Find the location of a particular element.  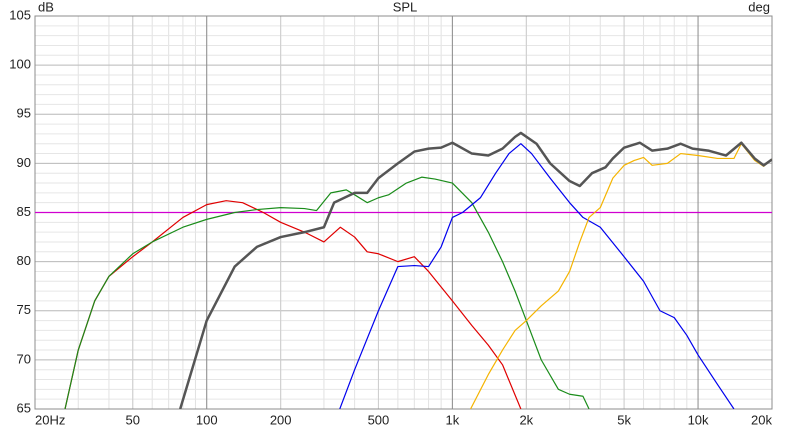

y-tick-label: 95 is located at coordinates (24, 113).